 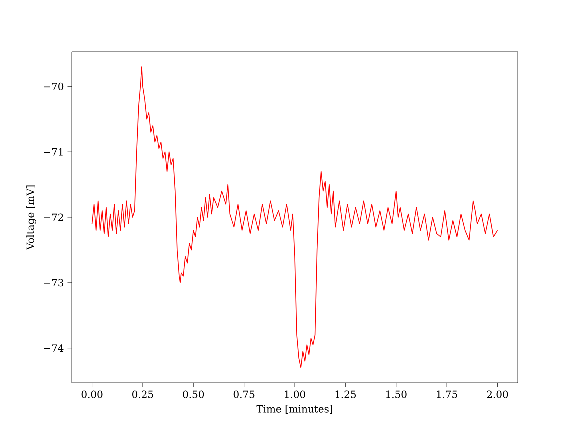 What do you see at coordinates (54, 86) in the screenshot?
I see `y-tick-label: −70` at bounding box center [54, 86].